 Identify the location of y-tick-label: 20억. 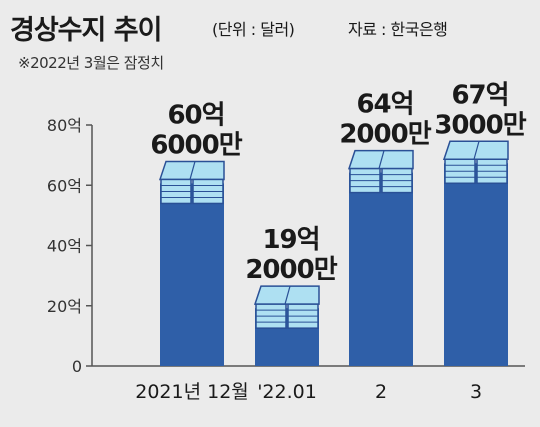
(64, 306).